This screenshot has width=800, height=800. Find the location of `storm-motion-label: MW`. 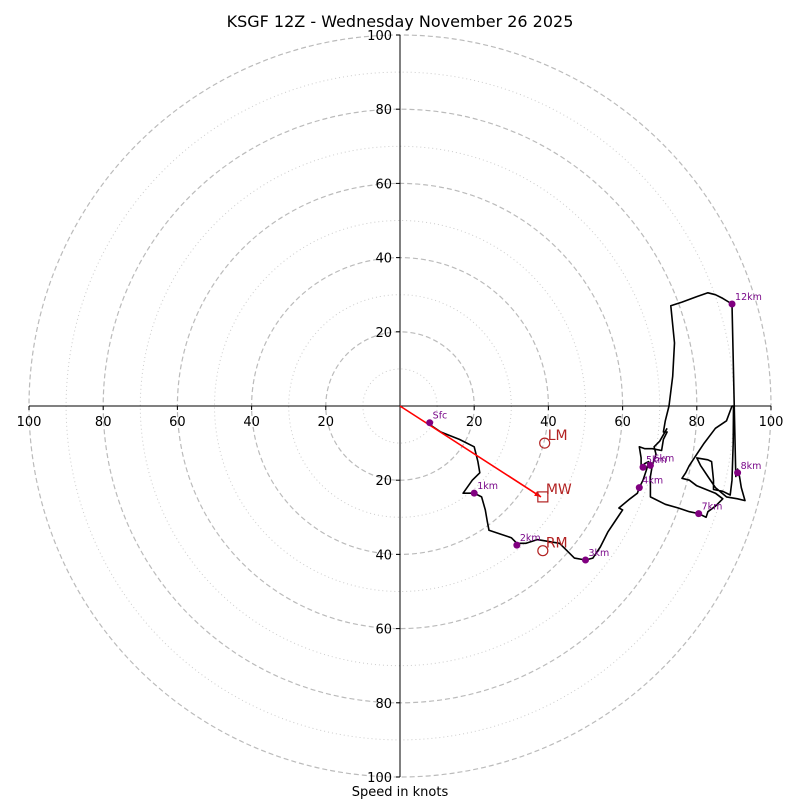

storm-motion-label: MW is located at coordinates (559, 490).